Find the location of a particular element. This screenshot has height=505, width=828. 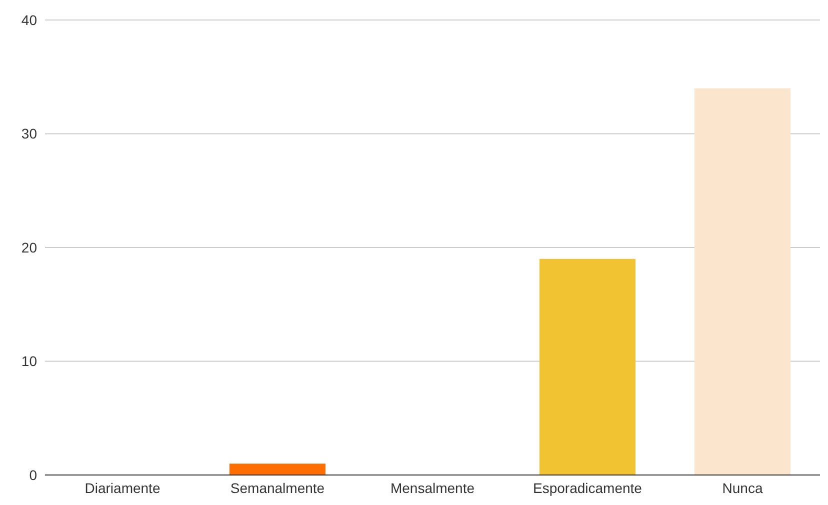

x-tick-label: Mensalmente is located at coordinates (432, 488).